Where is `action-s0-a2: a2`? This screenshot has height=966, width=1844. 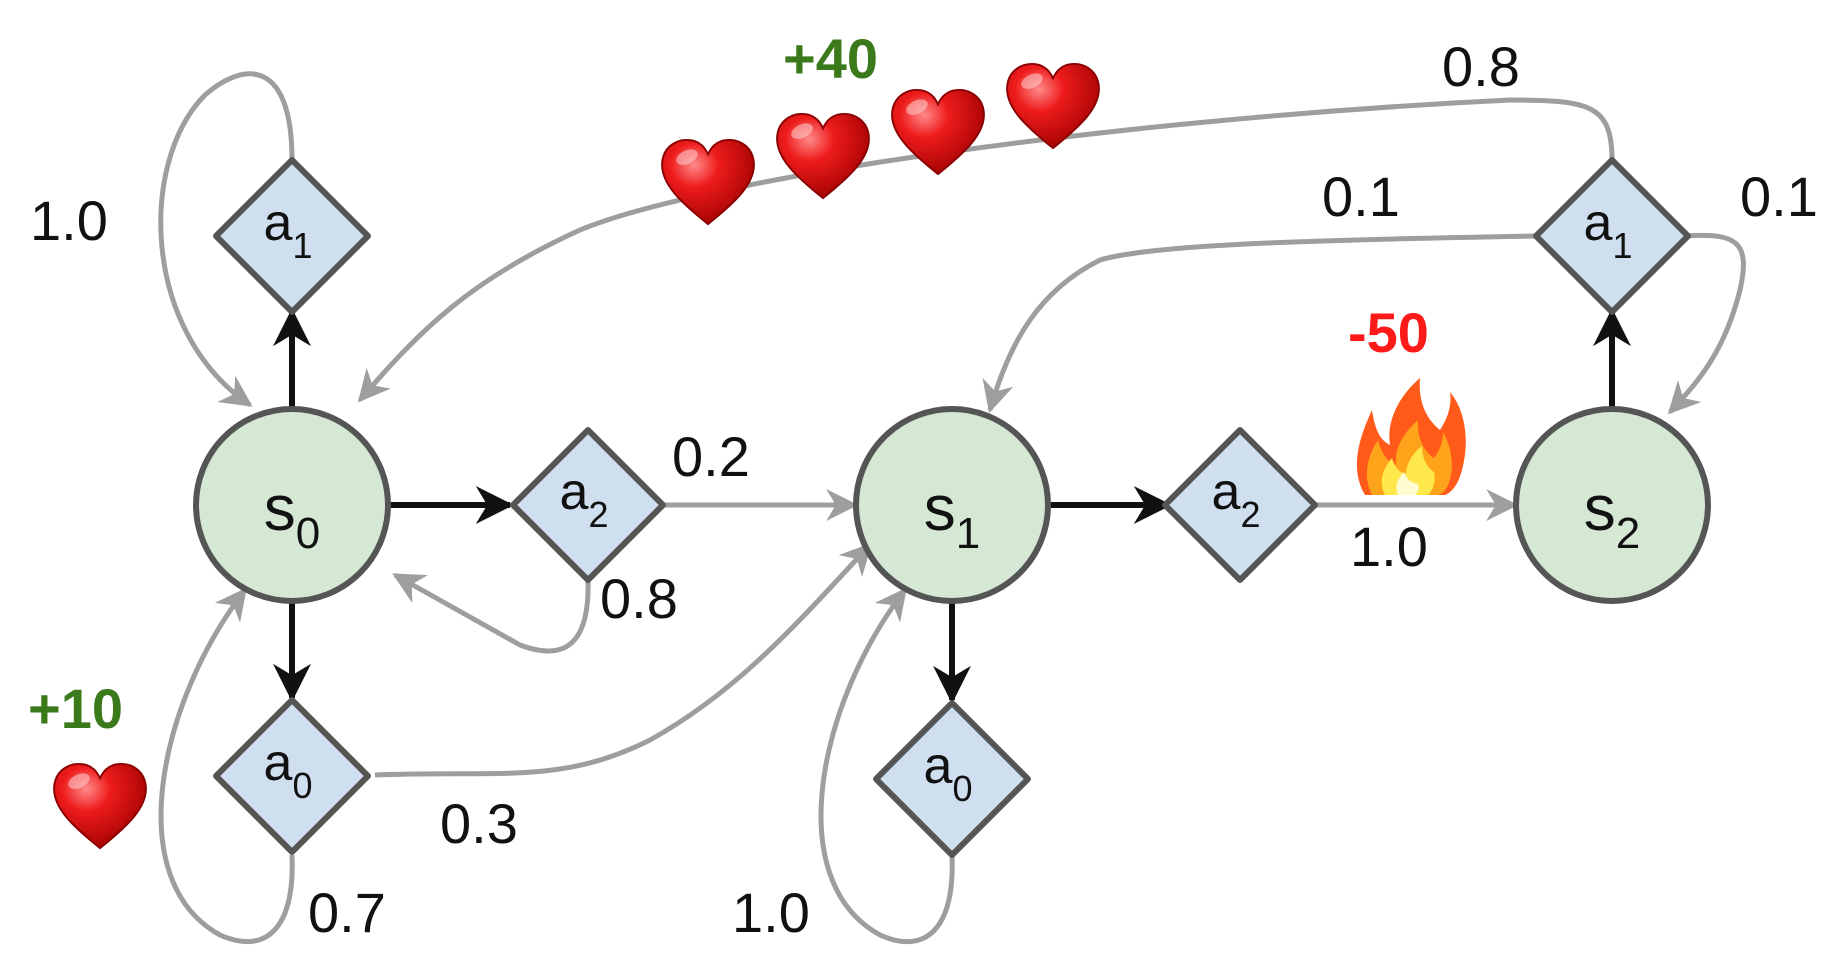
action-s0-a2: a2 is located at coordinates (588, 505).